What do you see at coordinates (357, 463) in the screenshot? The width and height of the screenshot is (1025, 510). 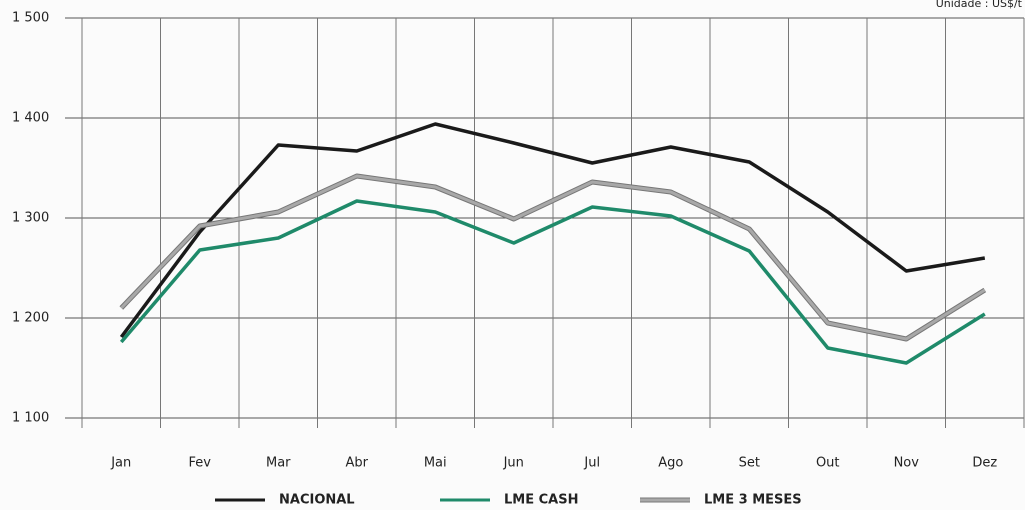 I see `x-tick-label: Abr` at bounding box center [357, 463].